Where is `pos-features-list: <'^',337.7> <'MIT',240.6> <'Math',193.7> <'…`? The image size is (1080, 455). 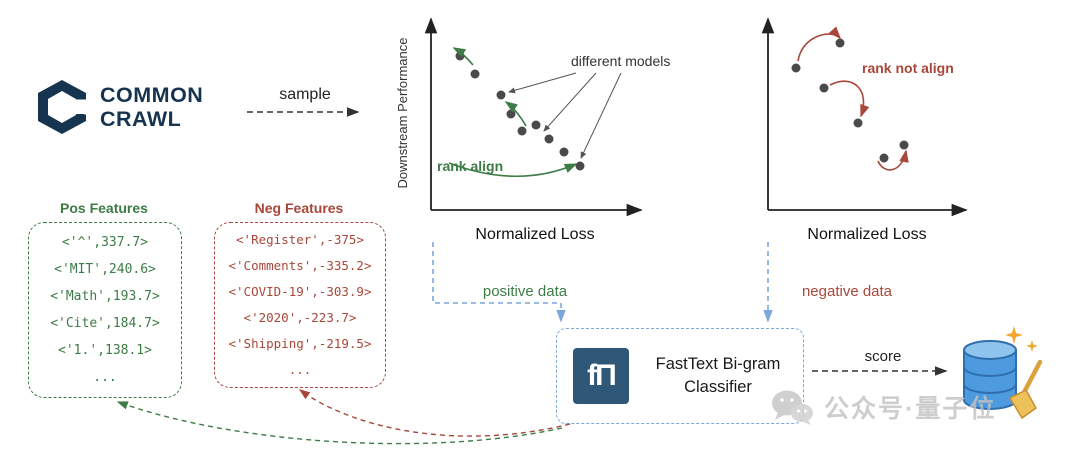
pos-features-list: <'^',337.7> <'MIT',240.6> <'Math',193.7> <'… is located at coordinates (105, 310).